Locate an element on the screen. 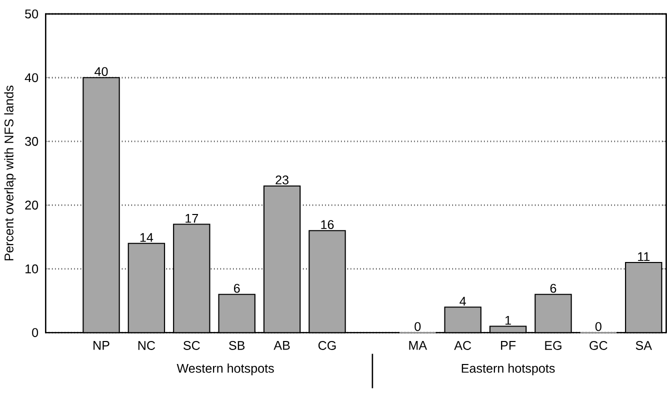  data-label: 14 is located at coordinates (147, 237).